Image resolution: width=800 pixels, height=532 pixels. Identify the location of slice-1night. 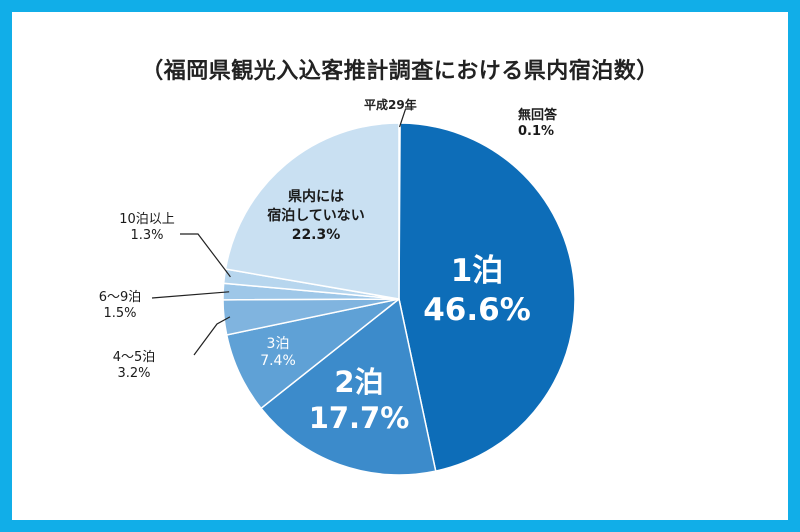
(487, 297).